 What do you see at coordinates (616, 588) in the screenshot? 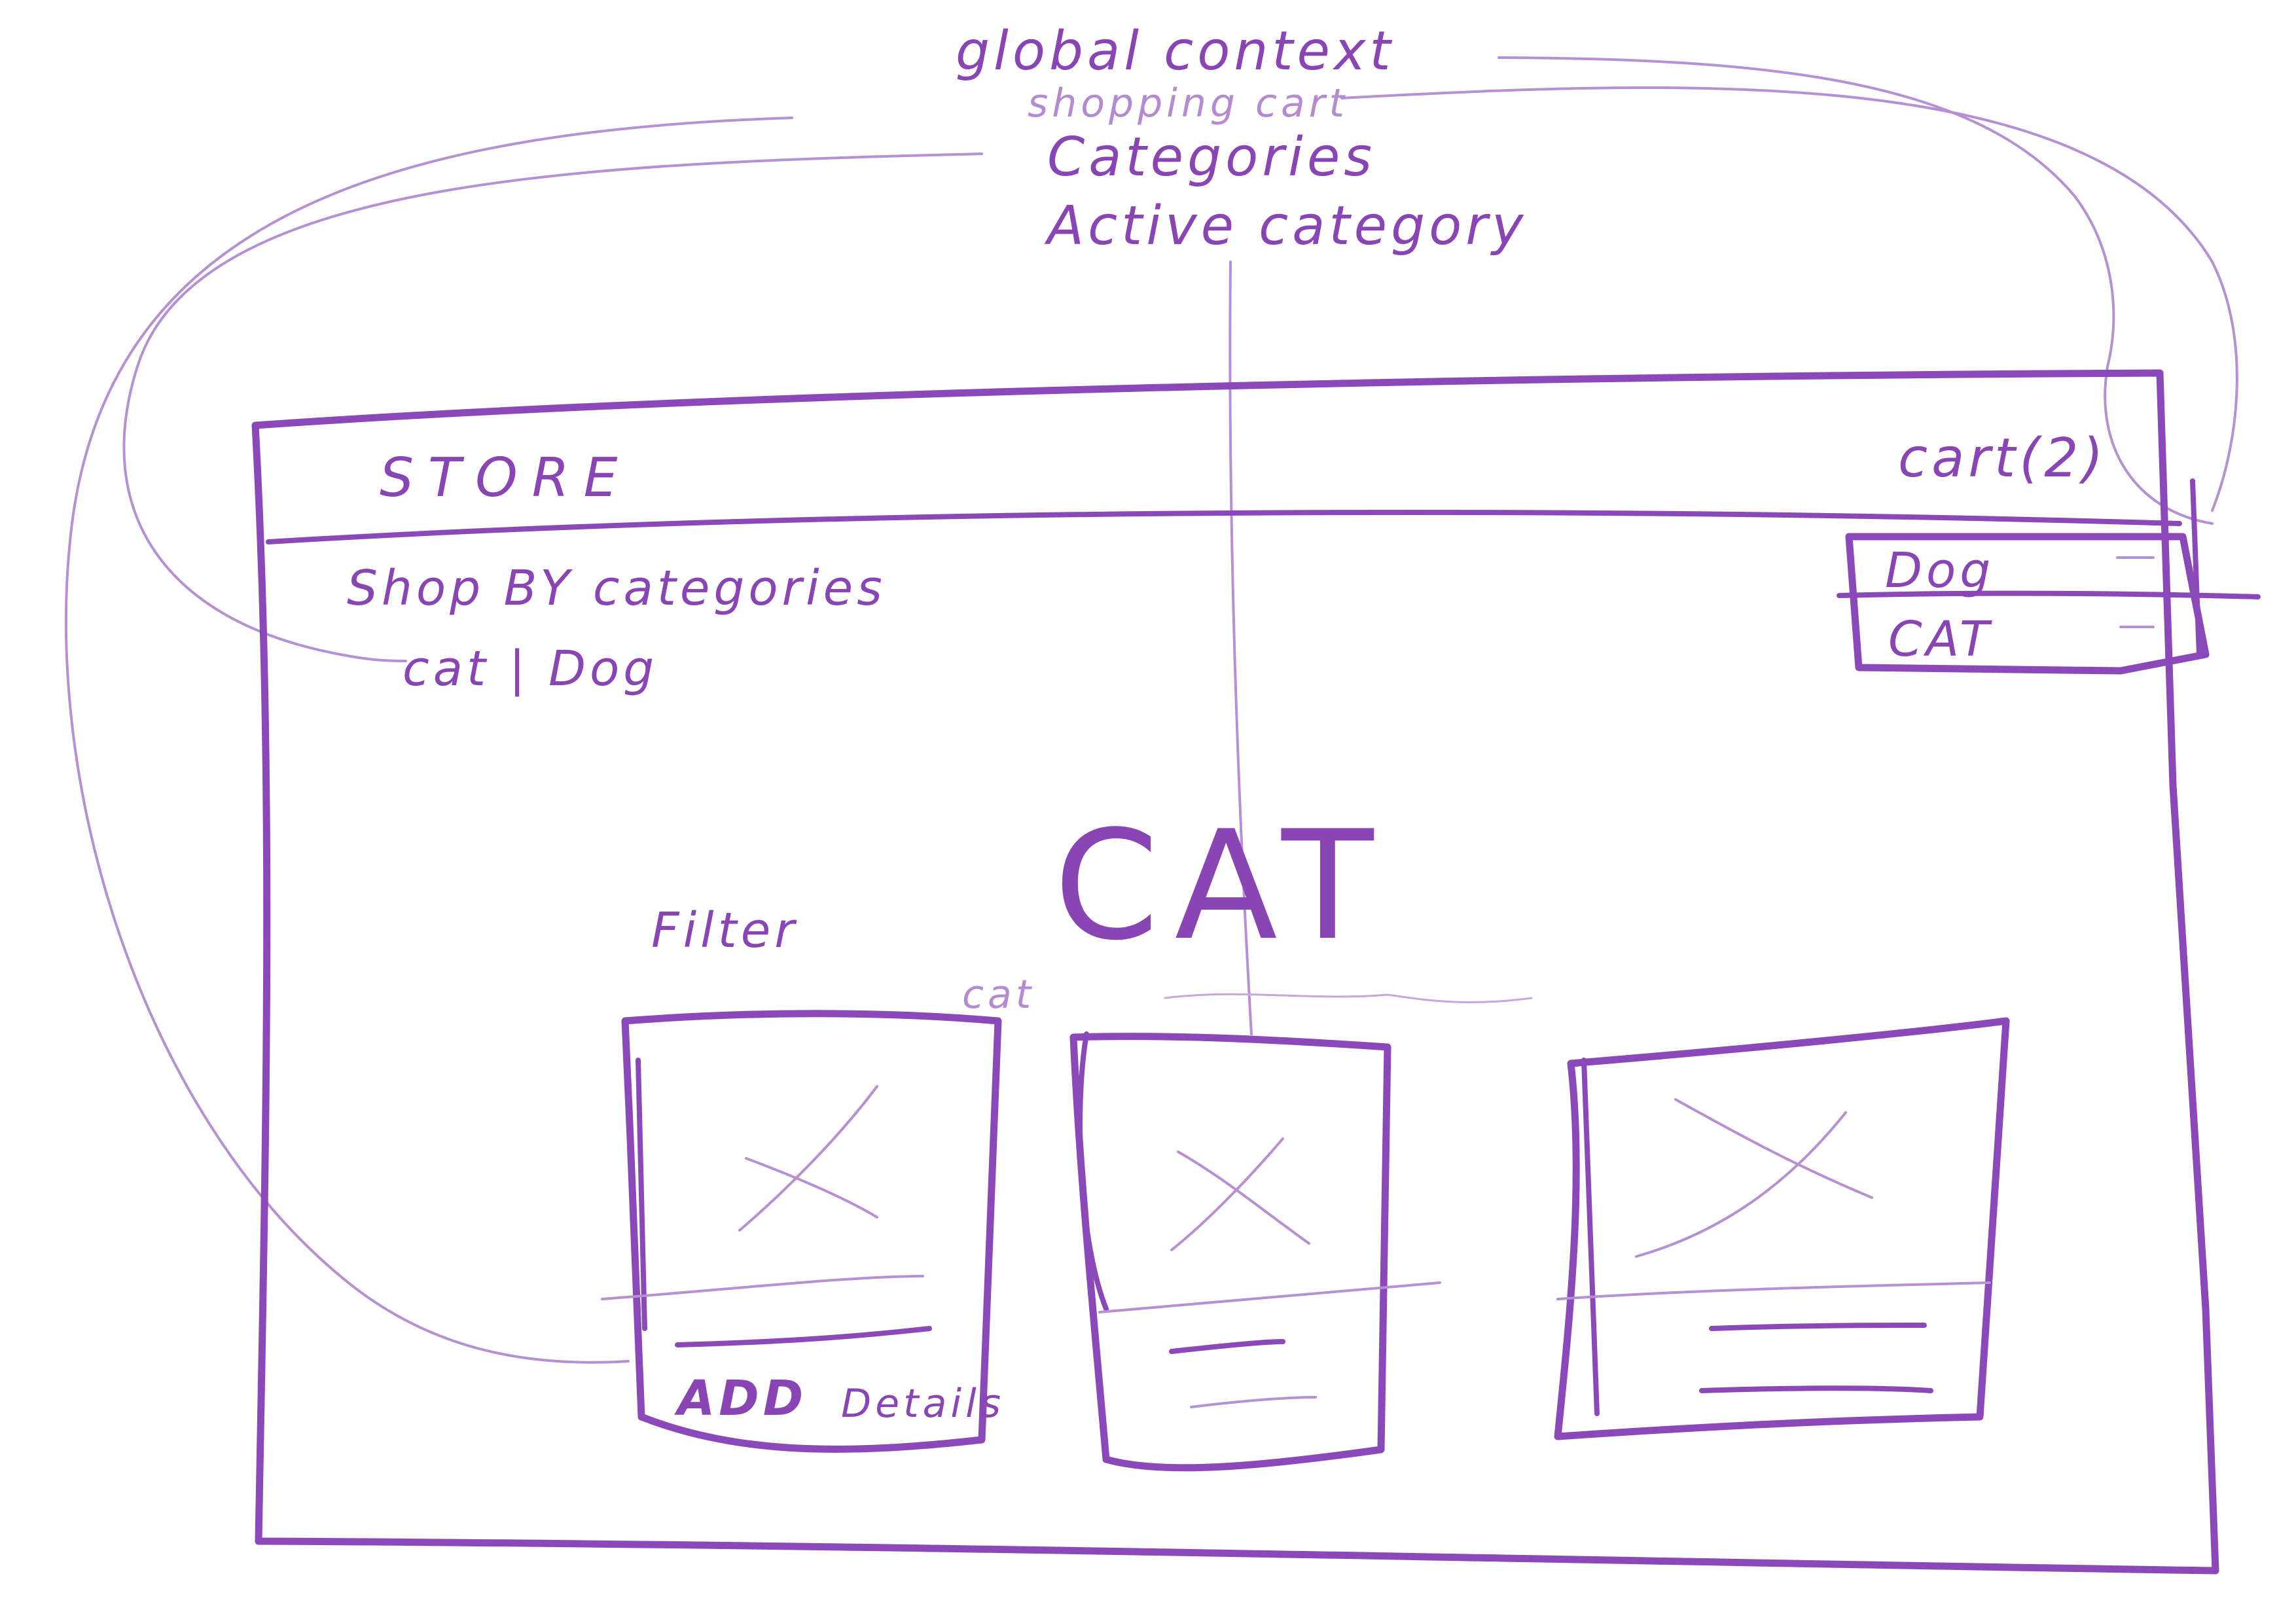
I see `category-nav-title: Shop BY categories` at bounding box center [616, 588].